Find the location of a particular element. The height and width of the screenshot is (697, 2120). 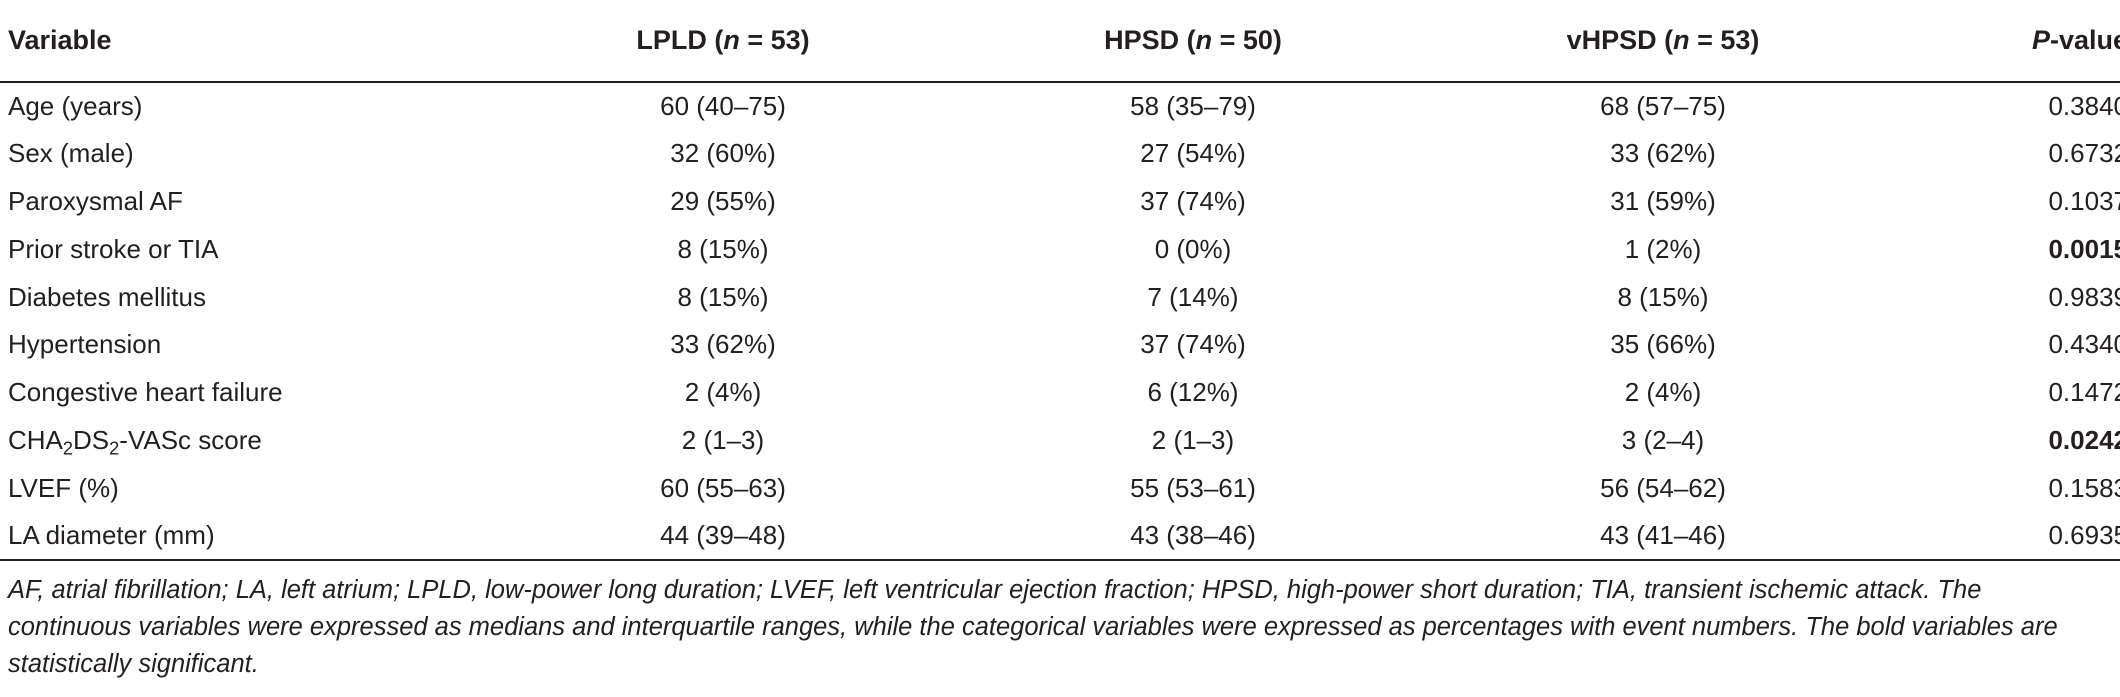

cell-lpld: 2 (4%) is located at coordinates (723, 392).